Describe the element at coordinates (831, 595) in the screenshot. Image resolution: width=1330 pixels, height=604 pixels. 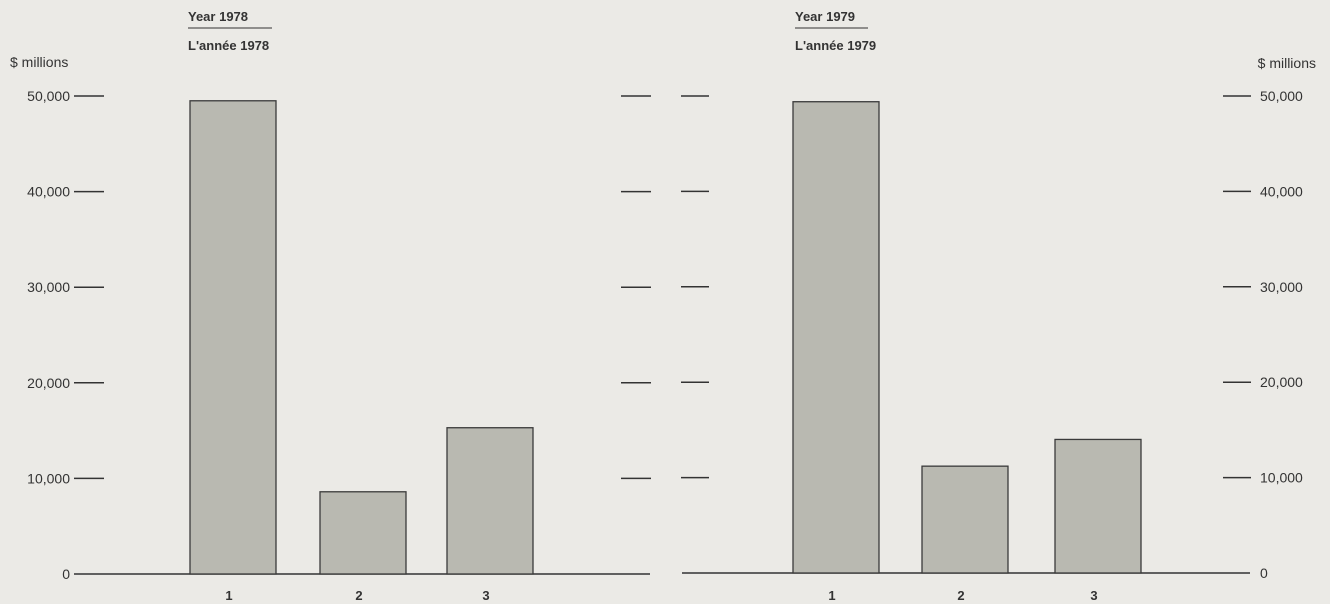
I see `chart-2-category-label: 1` at that location.